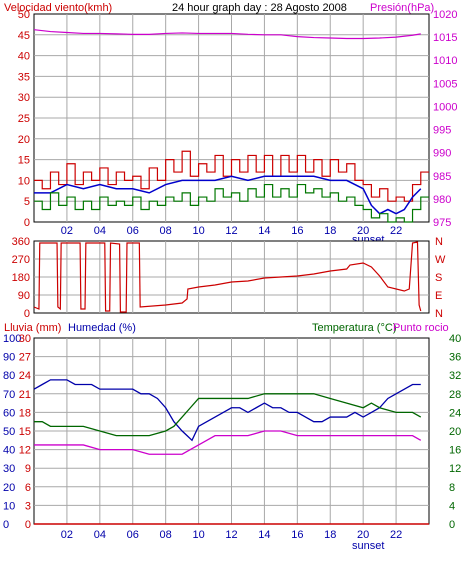 This screenshot has height=568, width=465. I want to click on temperature-tick-label: 8, so click(452, 488).